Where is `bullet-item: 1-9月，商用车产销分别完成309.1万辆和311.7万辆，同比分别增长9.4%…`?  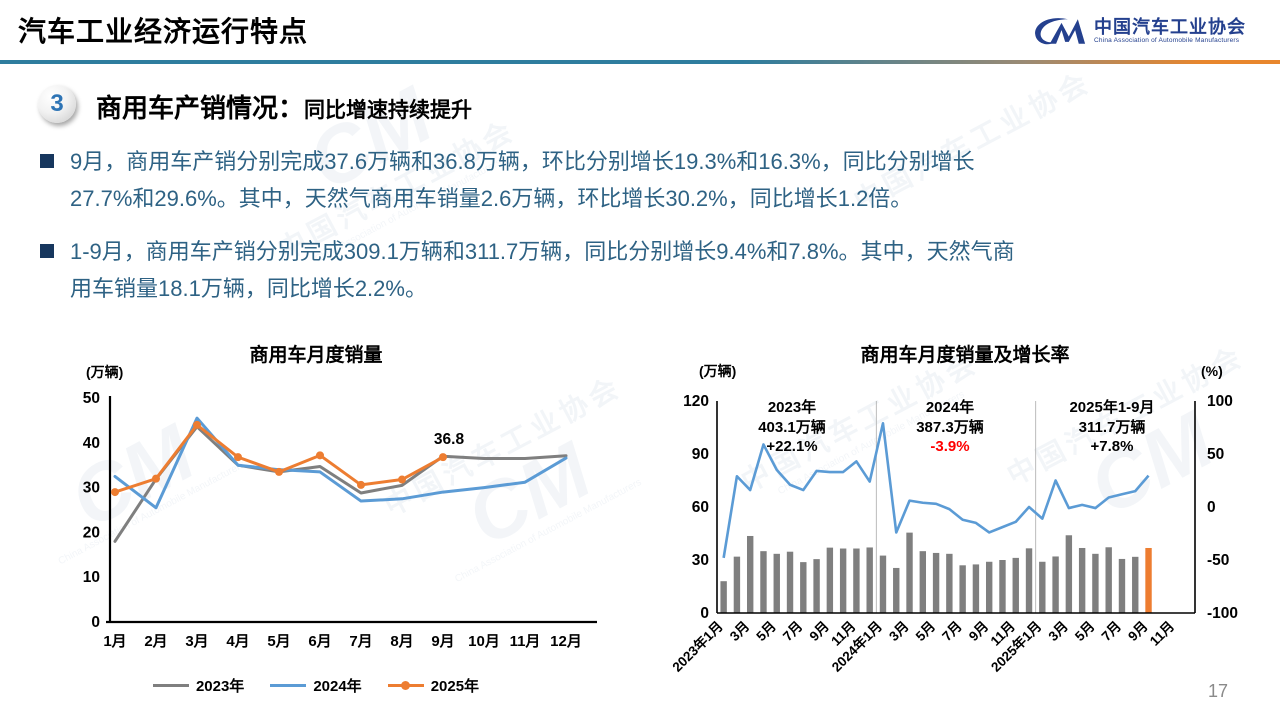 bullet-item: 1-9月，商用车产销分别完成309.1万辆和311.7万辆，同比分别增长9.4%… is located at coordinates (652, 271).